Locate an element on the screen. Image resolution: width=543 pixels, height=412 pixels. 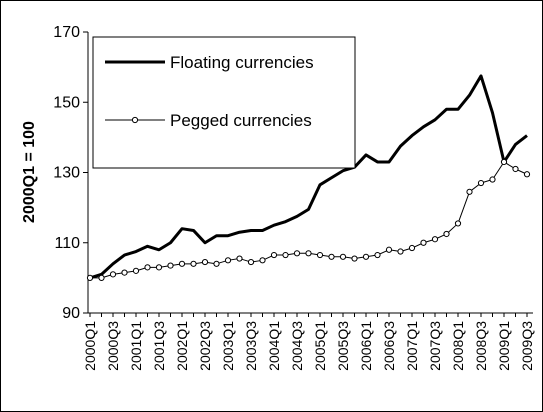
x-tick-label: 2002Q3 is located at coordinates (205, 346).